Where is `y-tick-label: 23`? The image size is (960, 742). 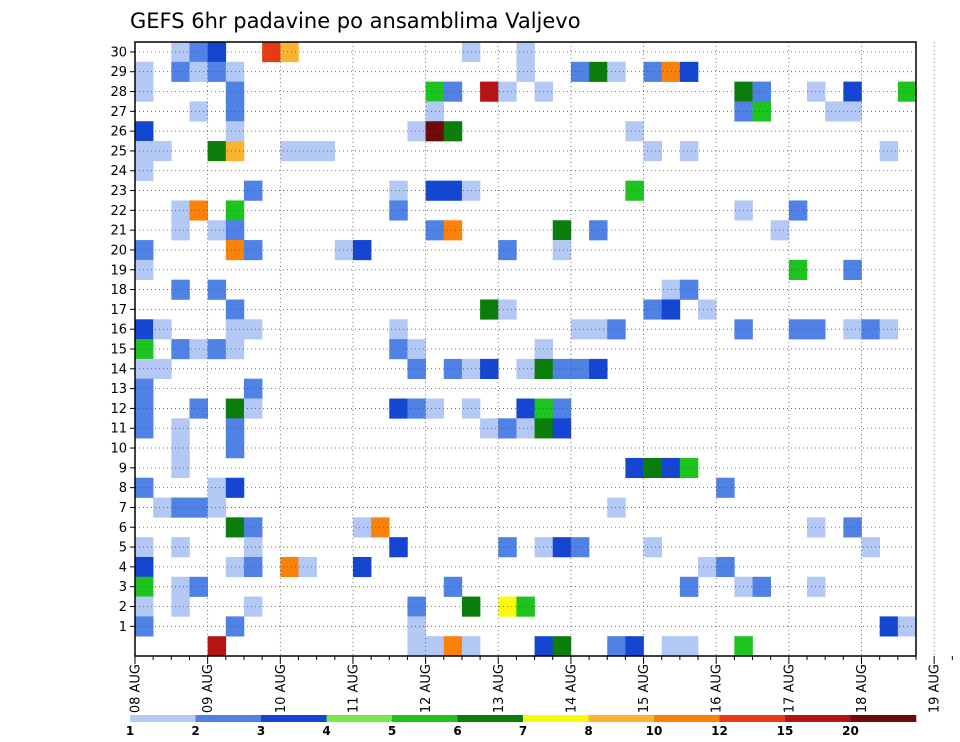
y-tick-label: 23 is located at coordinates (118, 191).